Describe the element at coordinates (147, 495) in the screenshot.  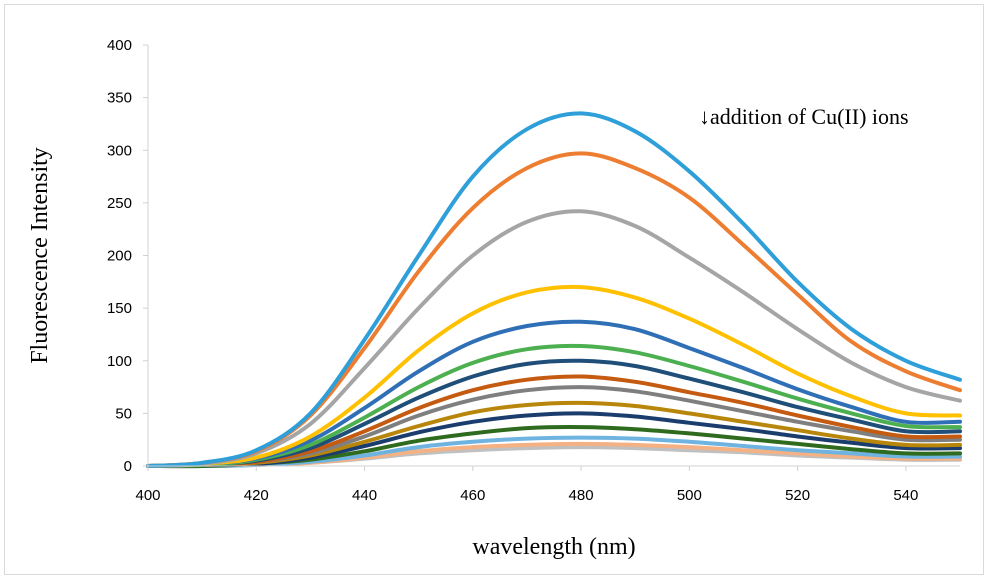
I see `x-tick-label: 400` at that location.